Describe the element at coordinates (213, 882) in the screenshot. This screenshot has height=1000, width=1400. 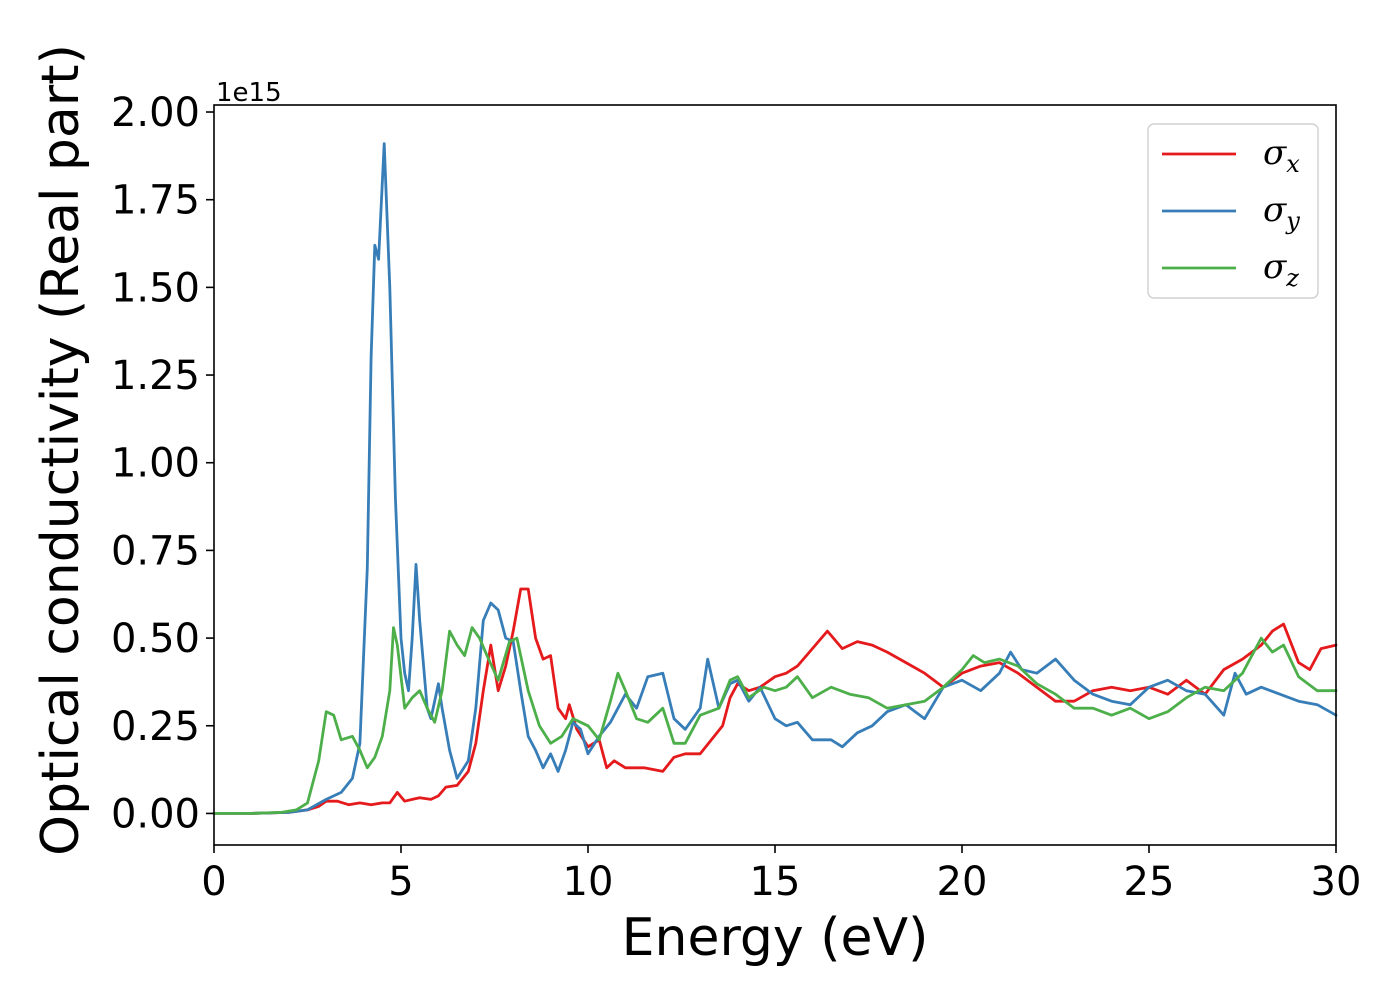
I see `x-tick-label: 0` at that location.